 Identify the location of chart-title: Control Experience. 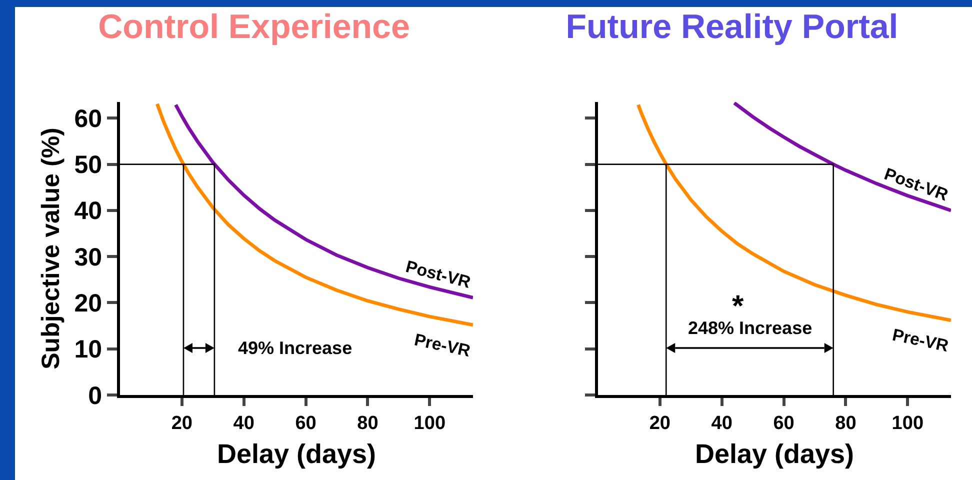
(254, 27).